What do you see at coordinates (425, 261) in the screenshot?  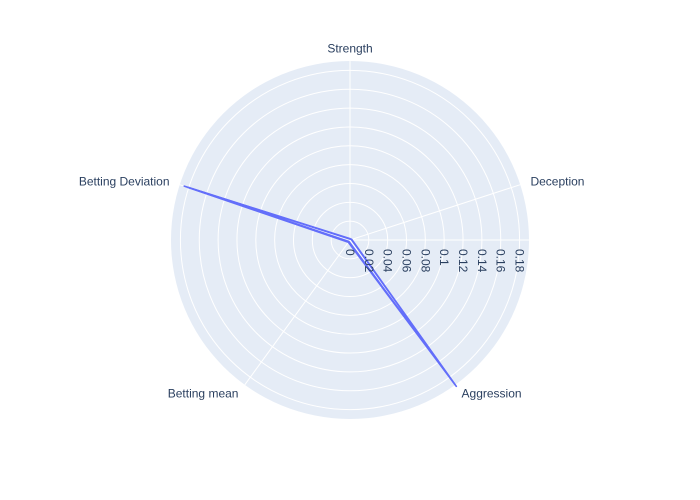 I see `radial-tick-label: 0.08` at bounding box center [425, 261].